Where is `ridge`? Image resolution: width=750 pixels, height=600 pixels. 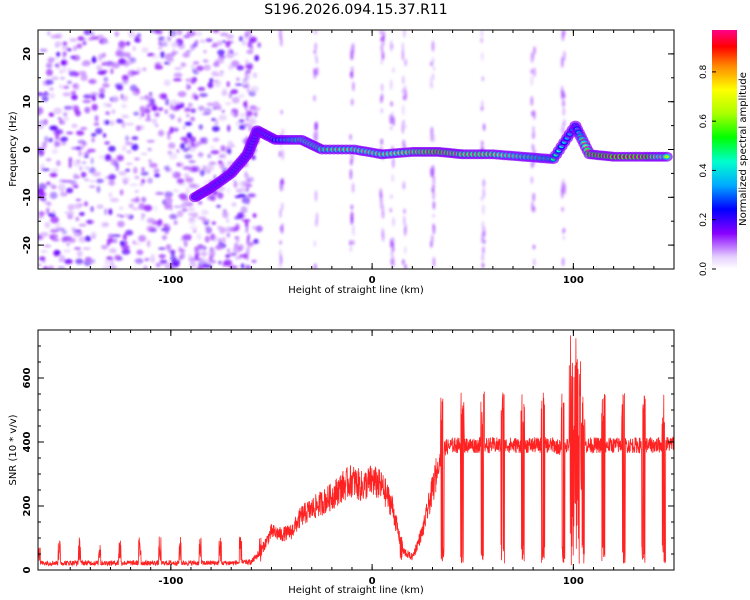 ridge is located at coordinates (431, 161).